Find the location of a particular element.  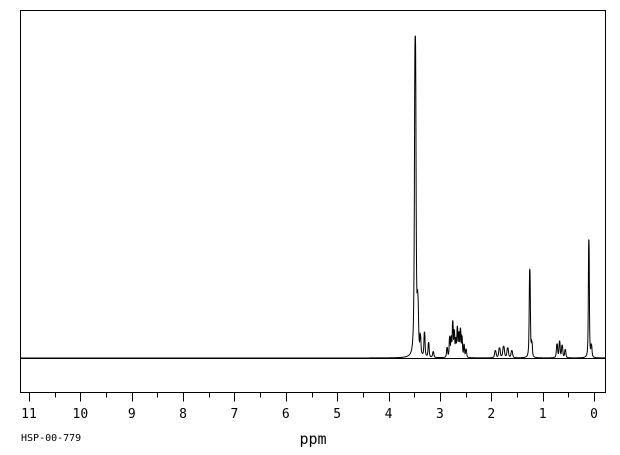

axis-tick-label: 10 is located at coordinates (81, 414).